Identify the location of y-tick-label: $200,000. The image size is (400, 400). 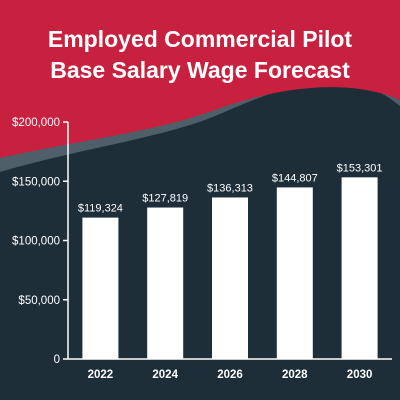
(36, 123).